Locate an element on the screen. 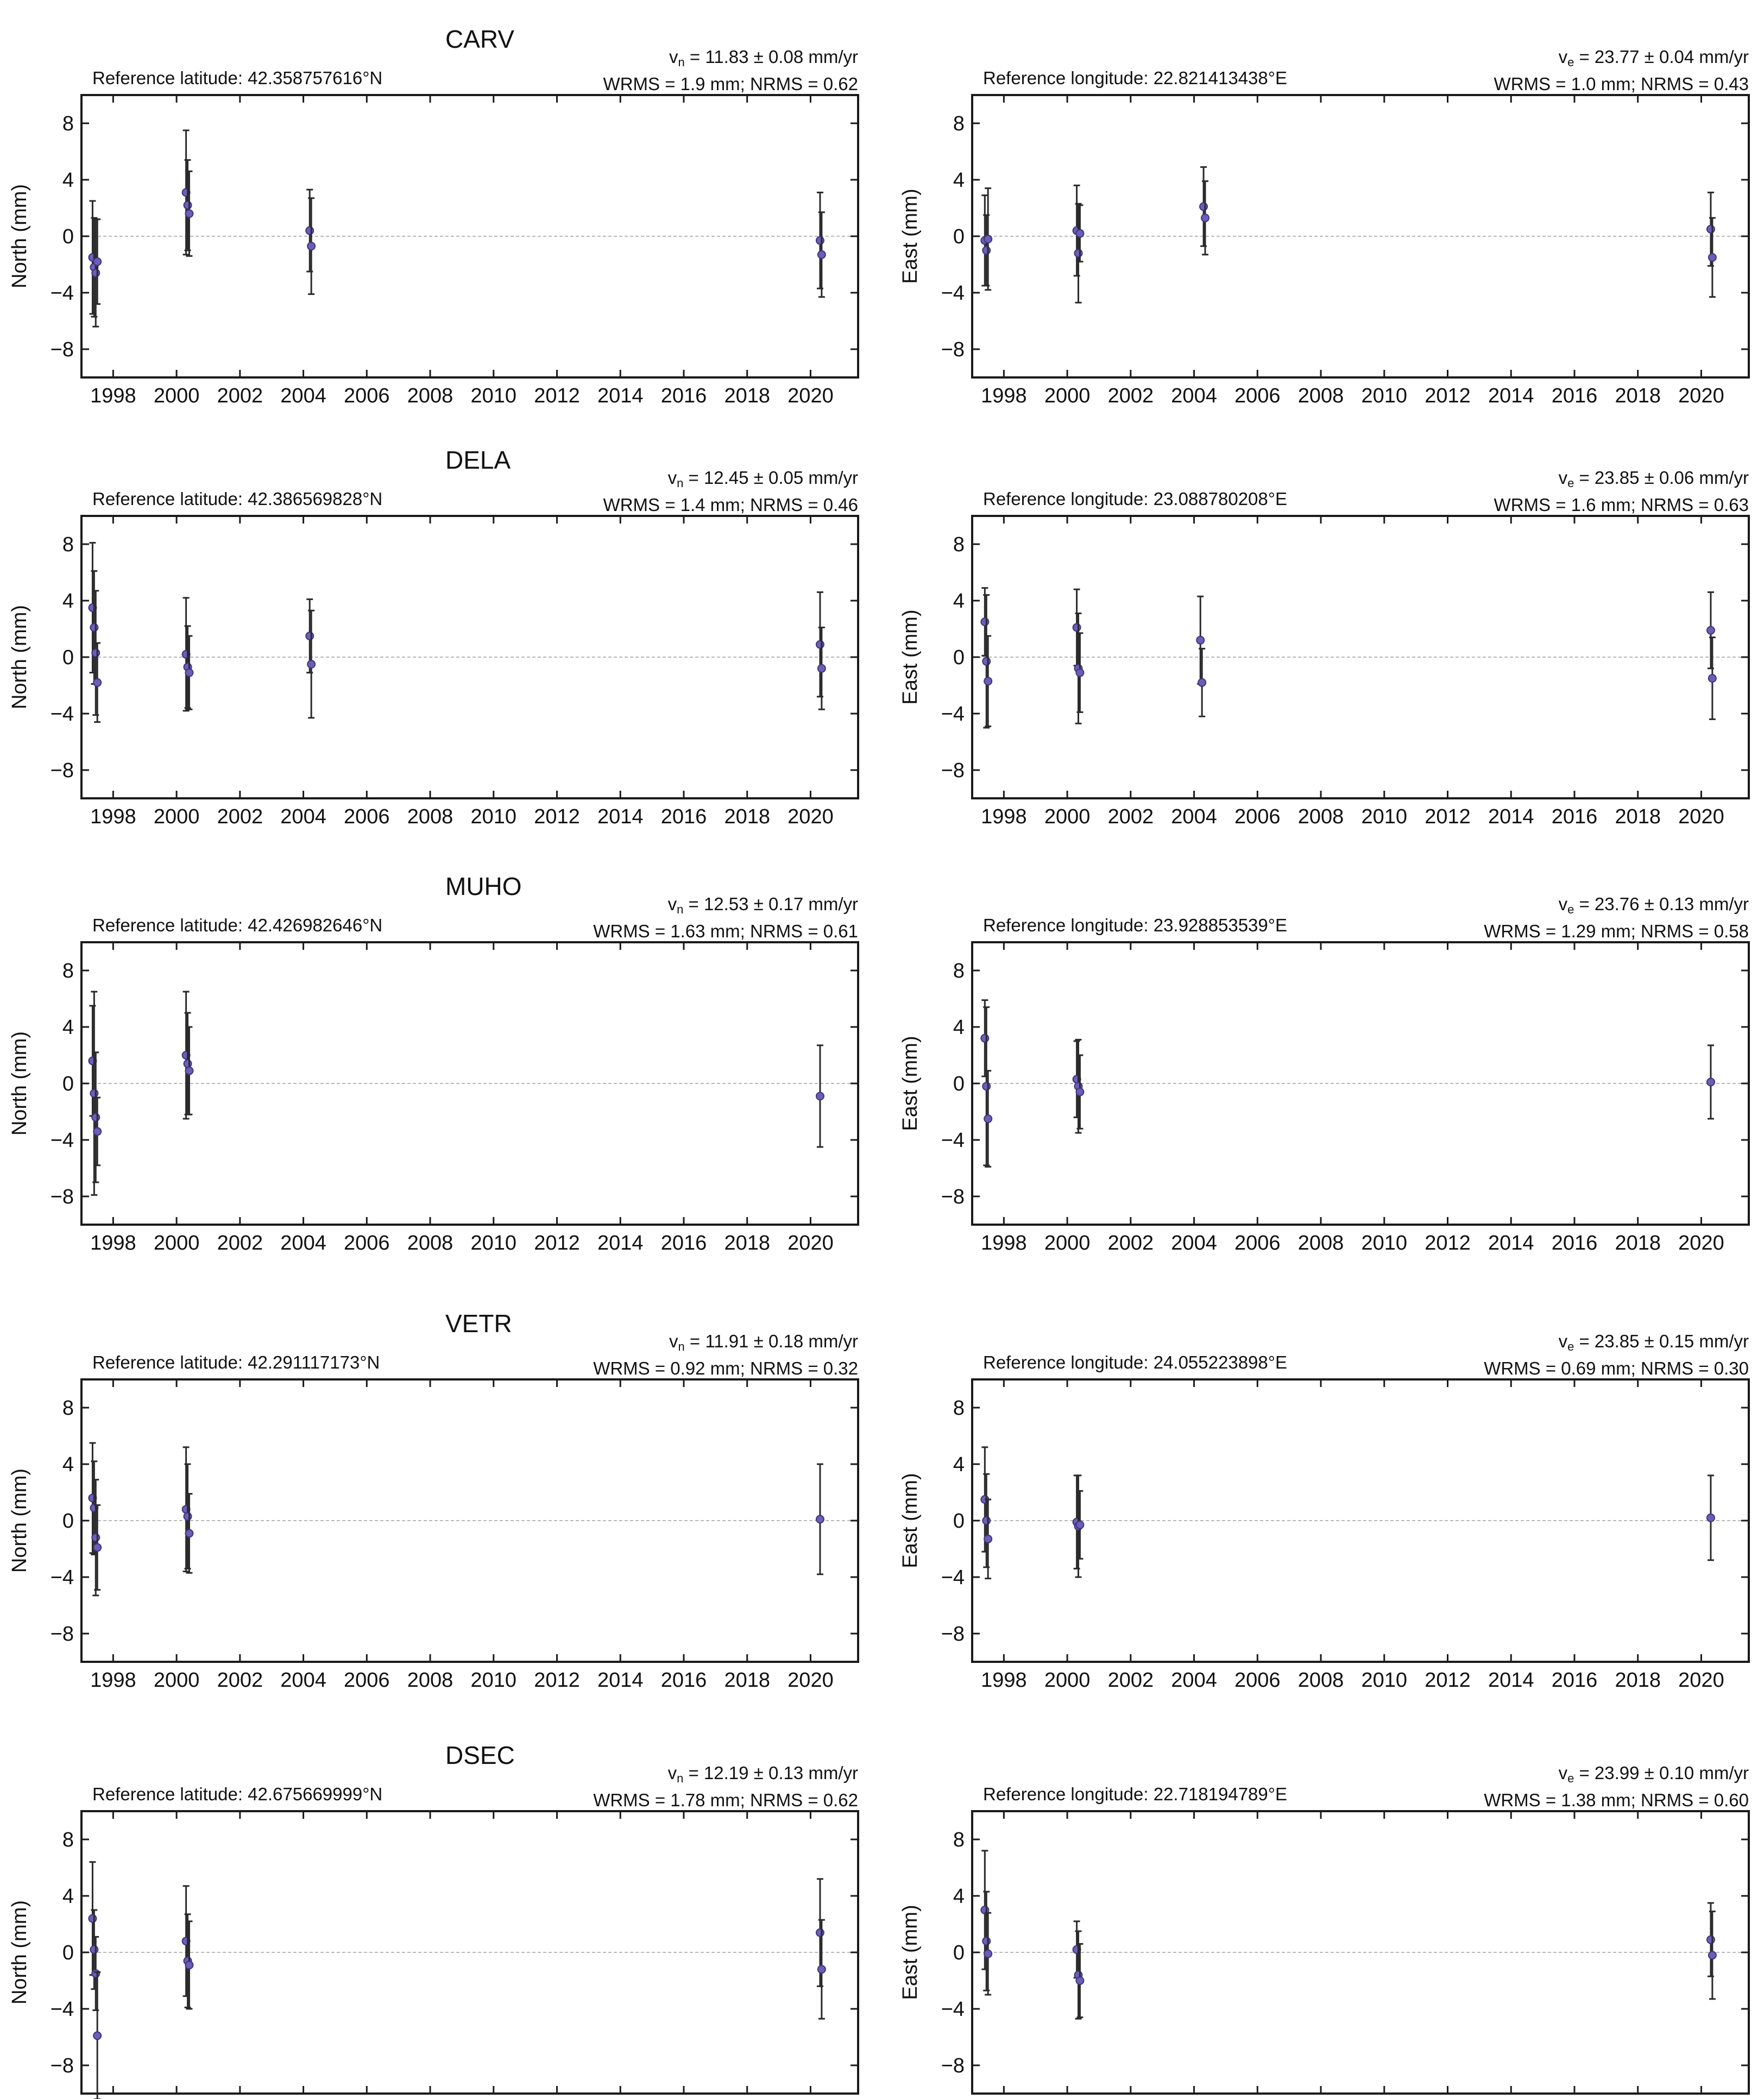 This screenshot has width=1764, height=2099. velocity-value: = 23.76 ± 0.13 mm/yr is located at coordinates (1661, 904).